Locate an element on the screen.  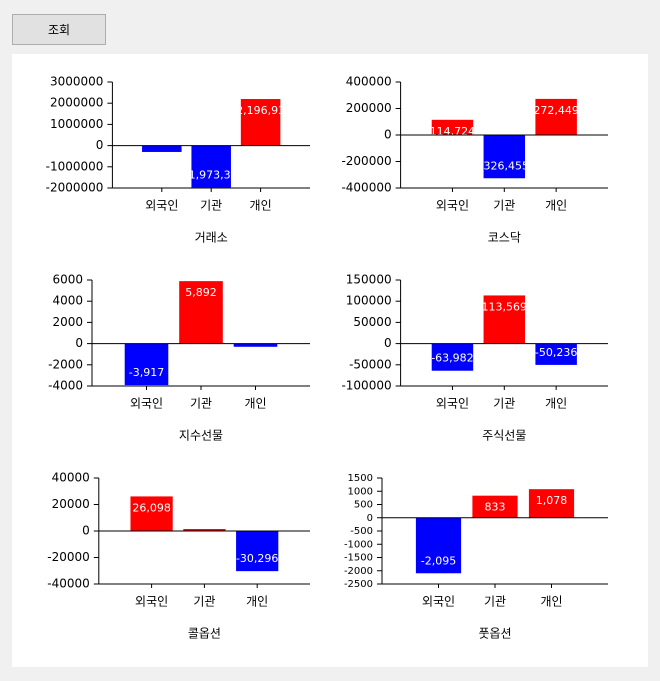
y-tick-label: 400000 is located at coordinates (369, 82).